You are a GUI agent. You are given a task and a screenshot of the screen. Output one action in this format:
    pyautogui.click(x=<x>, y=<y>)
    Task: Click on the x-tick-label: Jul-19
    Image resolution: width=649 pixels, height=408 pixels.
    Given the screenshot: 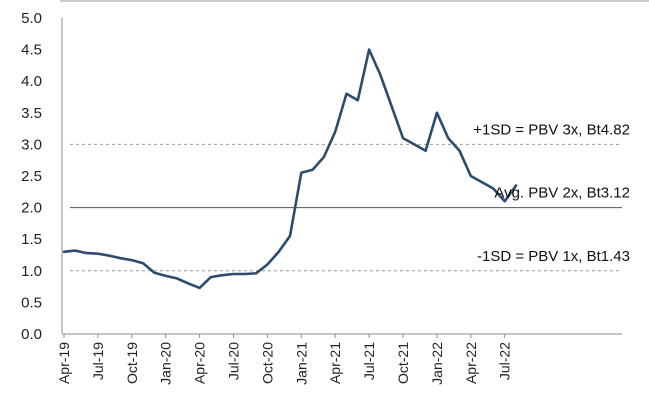 What is the action you would take?
    pyautogui.click(x=98, y=361)
    